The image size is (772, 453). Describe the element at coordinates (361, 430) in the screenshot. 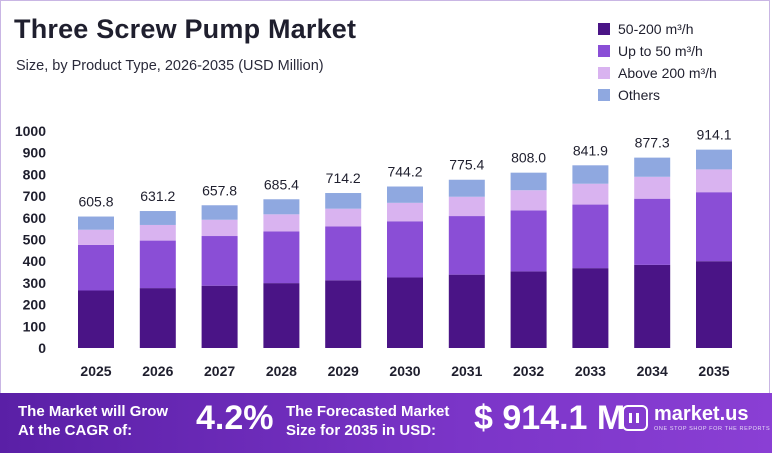

I see `forecast-label-line2: Size for 2035 in USD:` at that location.